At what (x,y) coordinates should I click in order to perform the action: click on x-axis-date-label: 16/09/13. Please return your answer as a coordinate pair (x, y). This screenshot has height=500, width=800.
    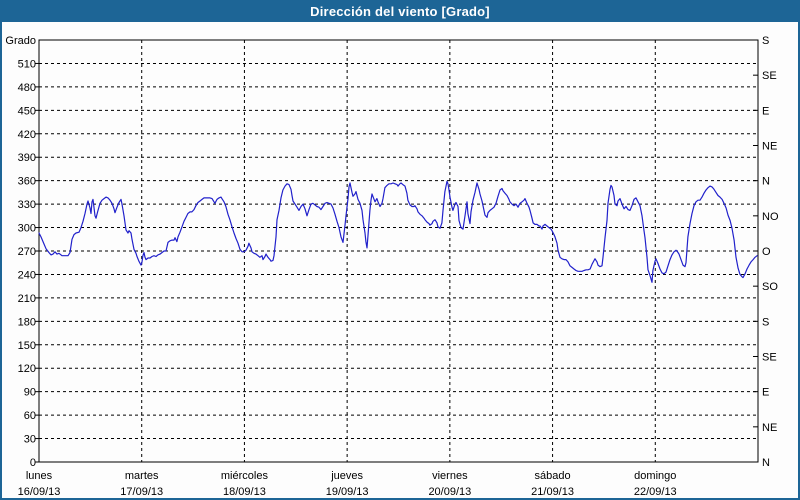
    Looking at the image, I should click on (39, 492).